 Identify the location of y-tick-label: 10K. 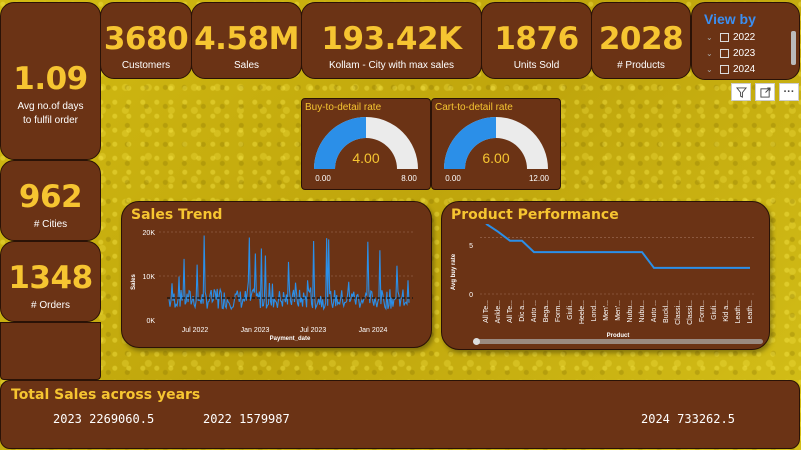
(149, 277).